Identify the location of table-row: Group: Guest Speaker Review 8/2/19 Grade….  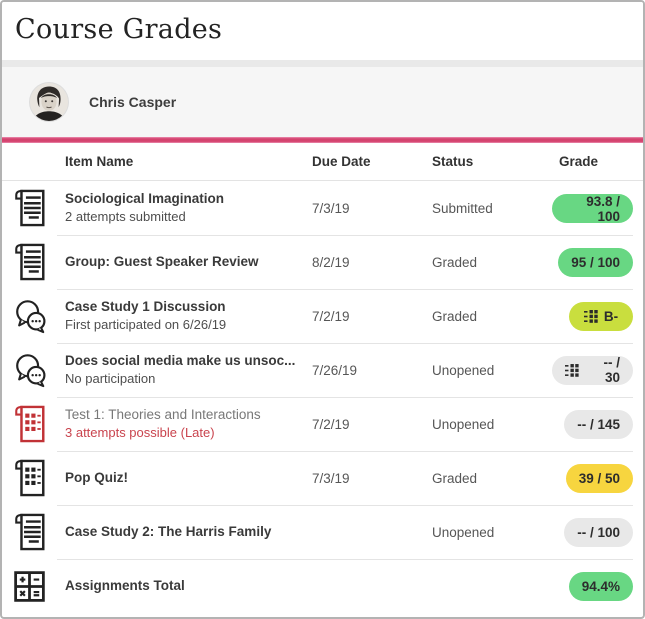
(322, 262).